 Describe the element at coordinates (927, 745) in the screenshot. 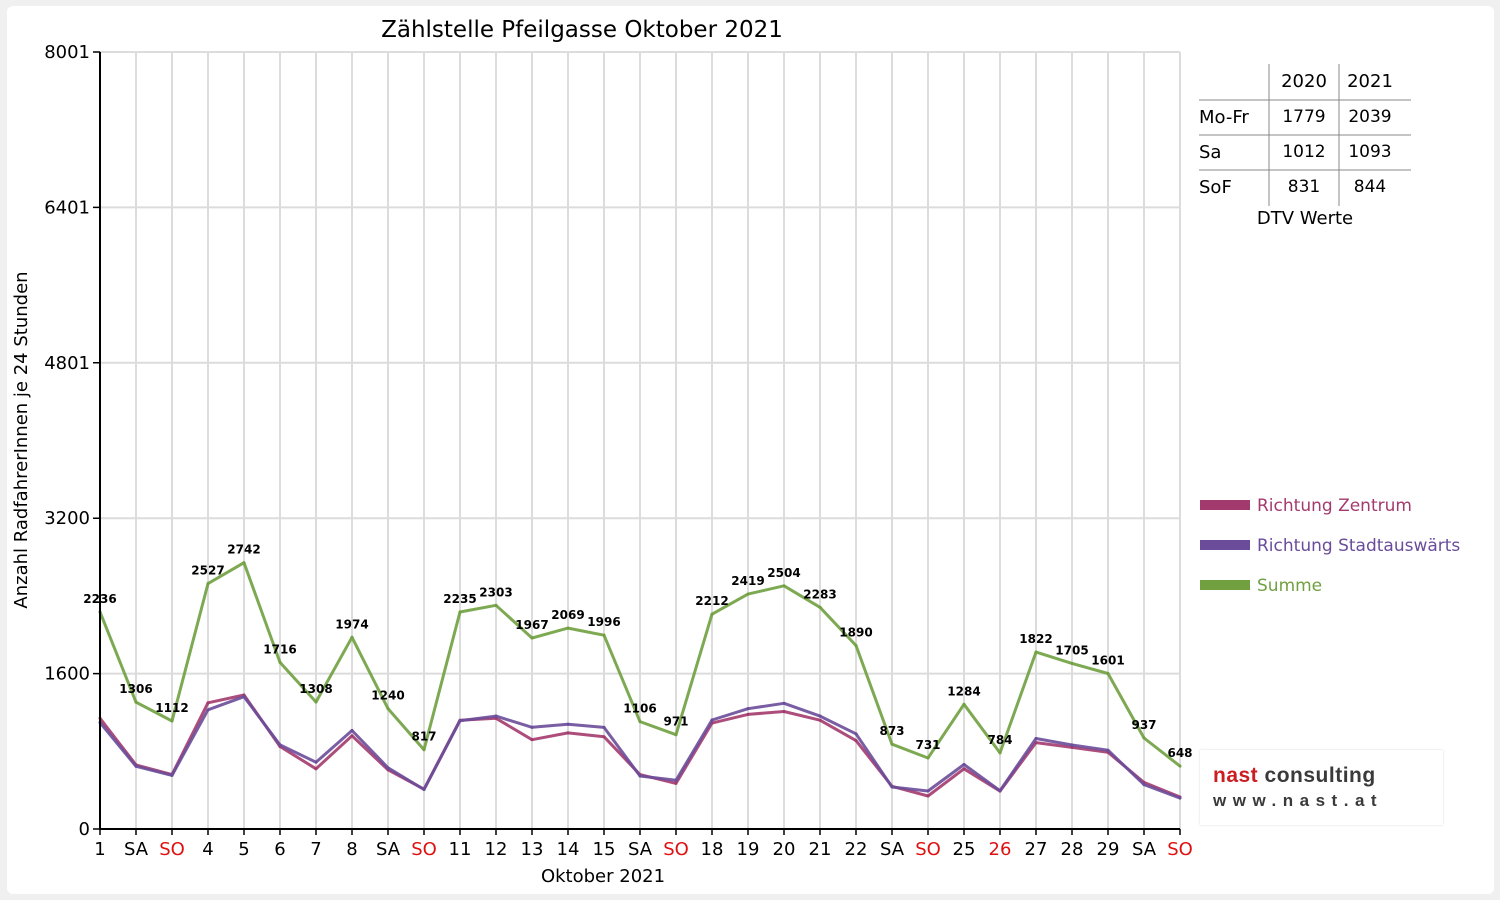

I see `data-label: 731` at that location.